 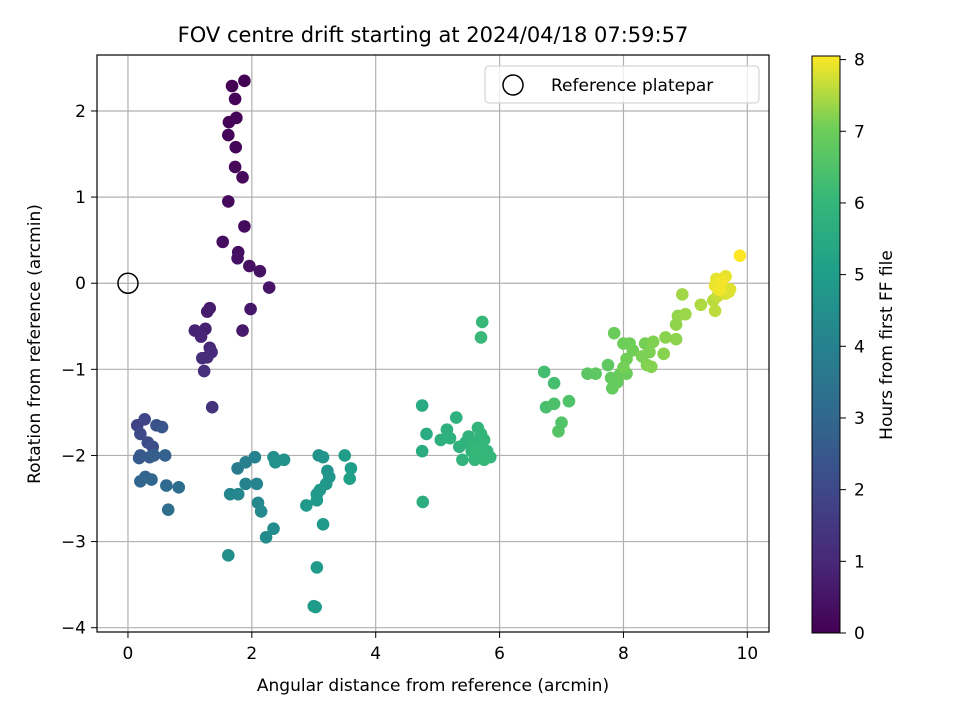 What do you see at coordinates (852, 347) in the screenshot?
I see `colorbar-ticks: 0 1 2 3 4 5 6 7 8` at bounding box center [852, 347].